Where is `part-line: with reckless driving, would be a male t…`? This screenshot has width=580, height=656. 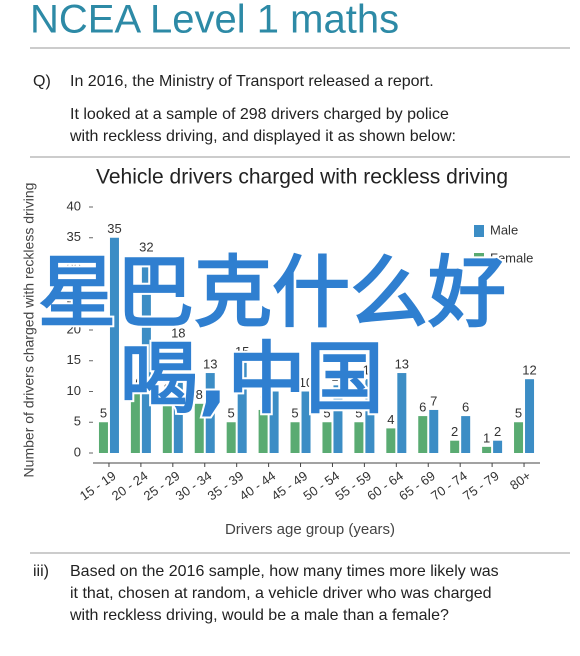
part-line: with reckless driving, would be a male t… is located at coordinates (259, 615).